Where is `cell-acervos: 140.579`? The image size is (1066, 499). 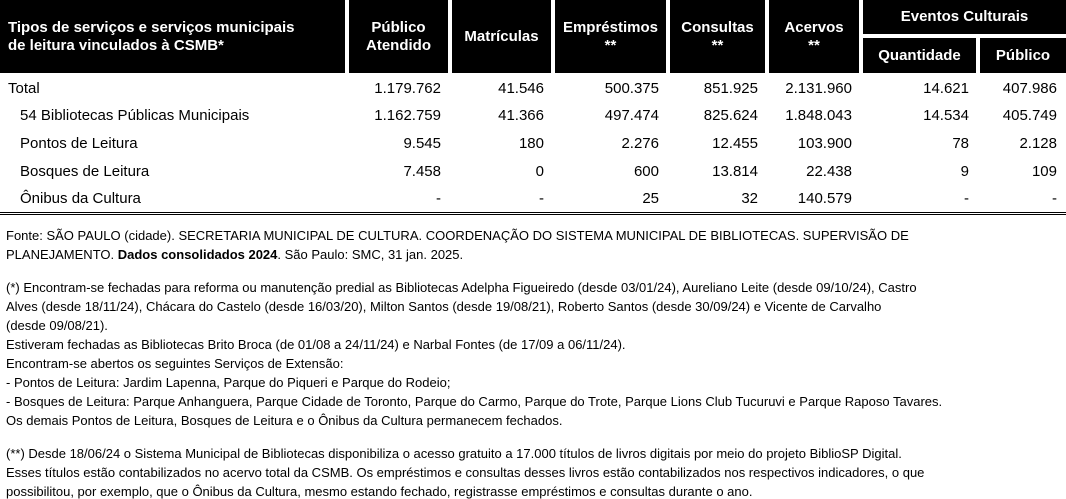 cell-acervos: 140.579 is located at coordinates (814, 200).